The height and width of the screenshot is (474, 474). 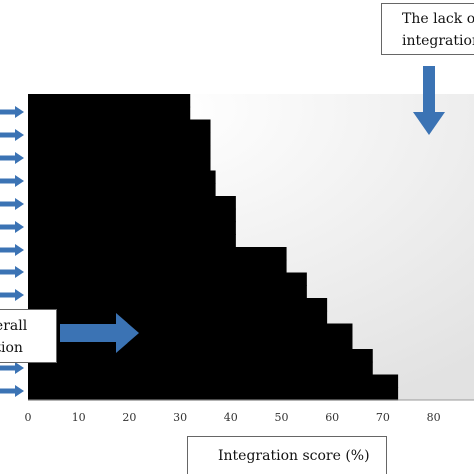 I want to click on annotation-overall-line-2: ation, so click(x=11, y=348).